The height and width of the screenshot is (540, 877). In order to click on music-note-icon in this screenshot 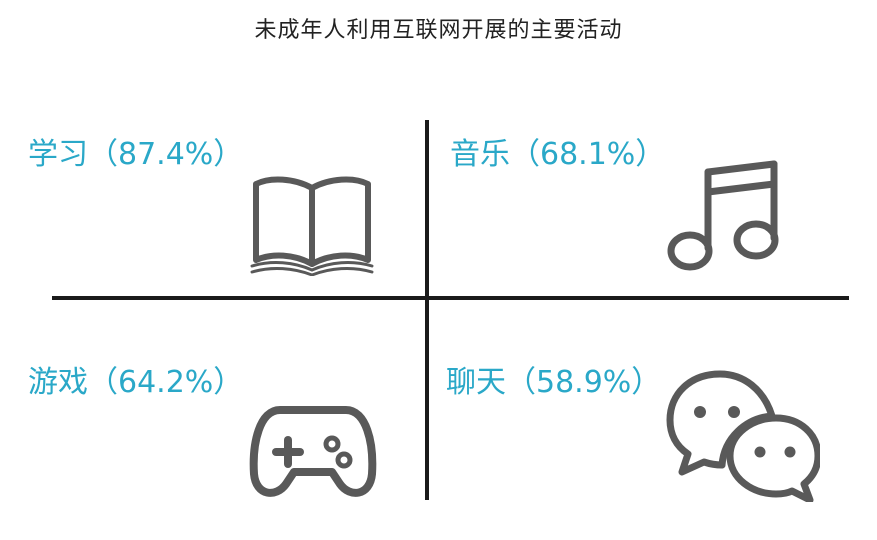, I will do `click(726, 217)`.